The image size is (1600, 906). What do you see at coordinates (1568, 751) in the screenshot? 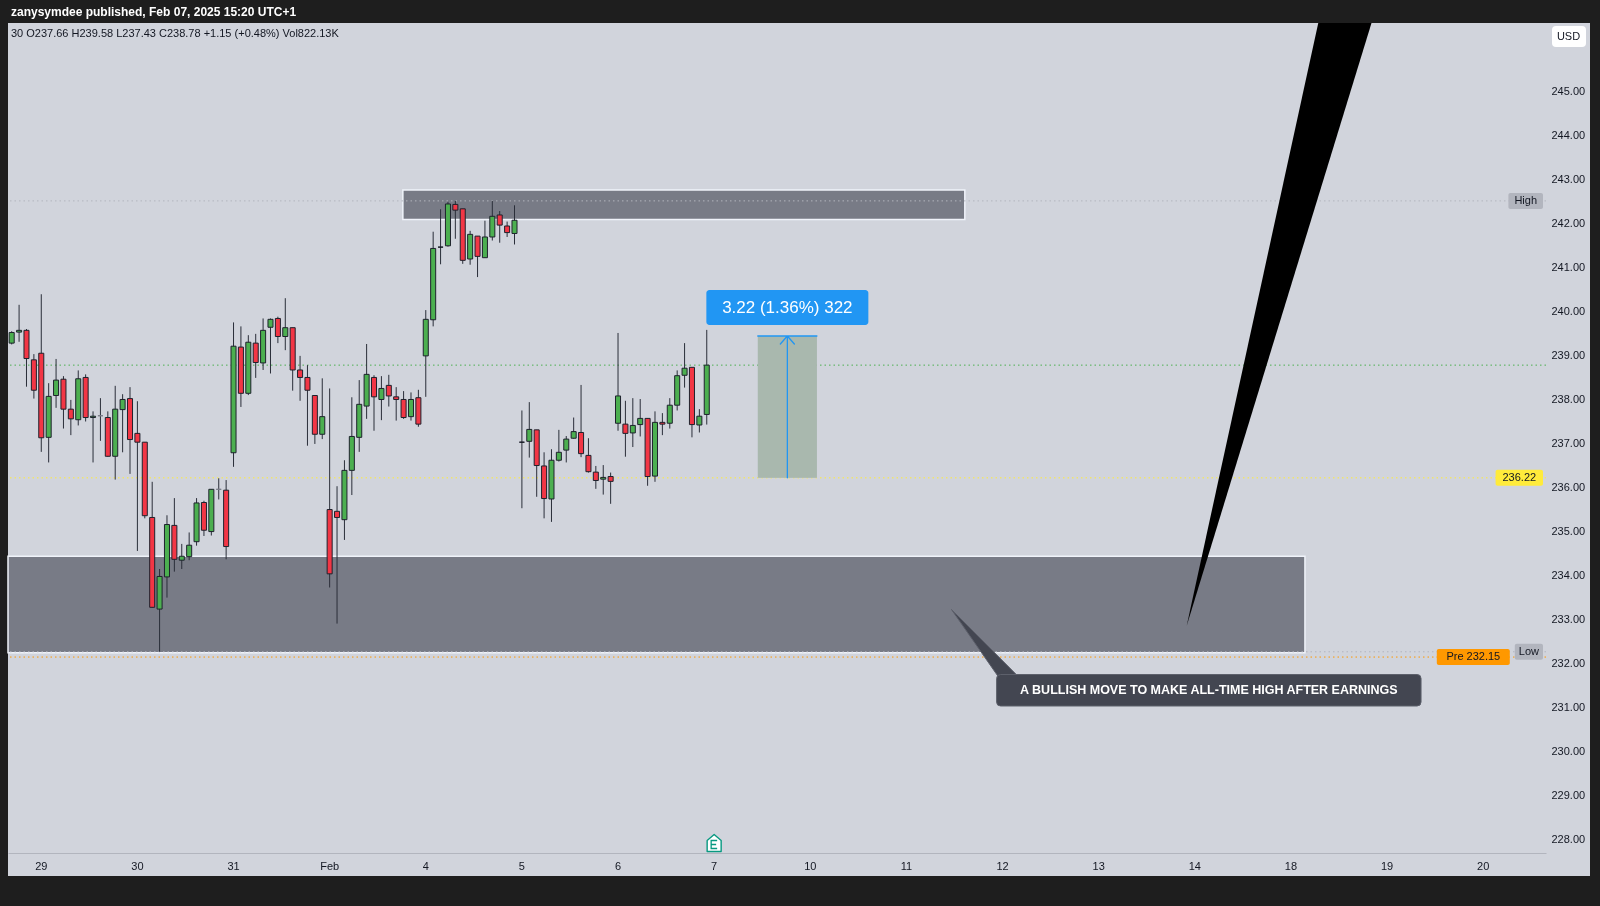
I see `y-tick-label: 230.00` at bounding box center [1568, 751].